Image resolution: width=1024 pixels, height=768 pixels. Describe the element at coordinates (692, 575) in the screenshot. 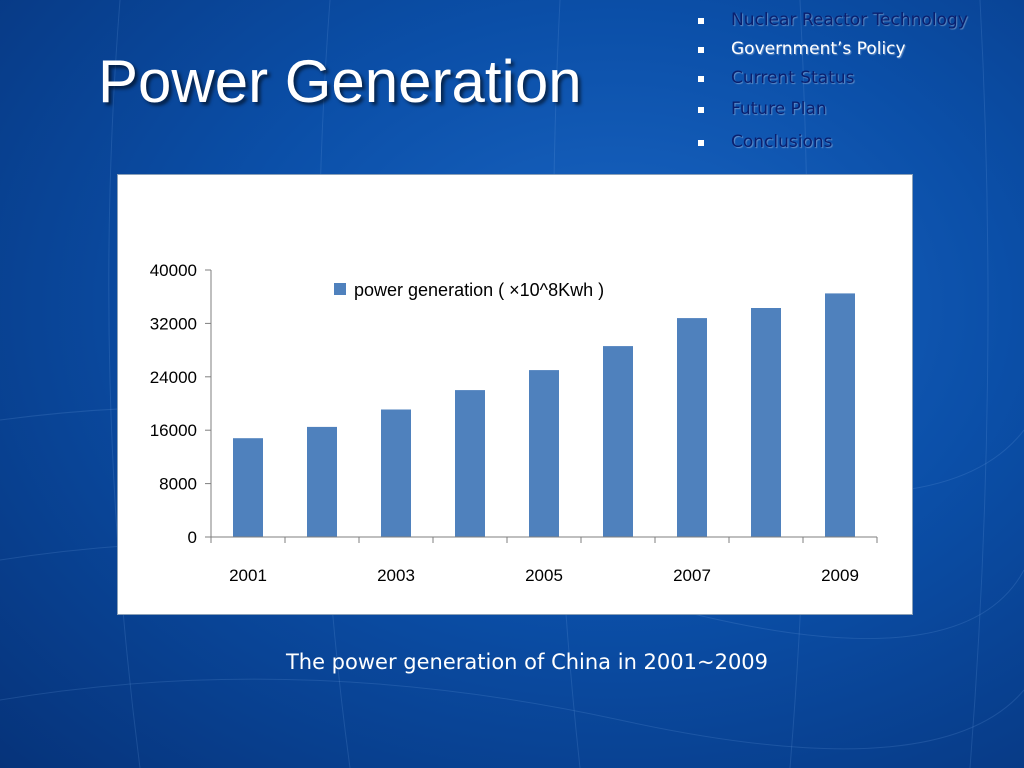

I see `x-tick-label: 2007` at that location.